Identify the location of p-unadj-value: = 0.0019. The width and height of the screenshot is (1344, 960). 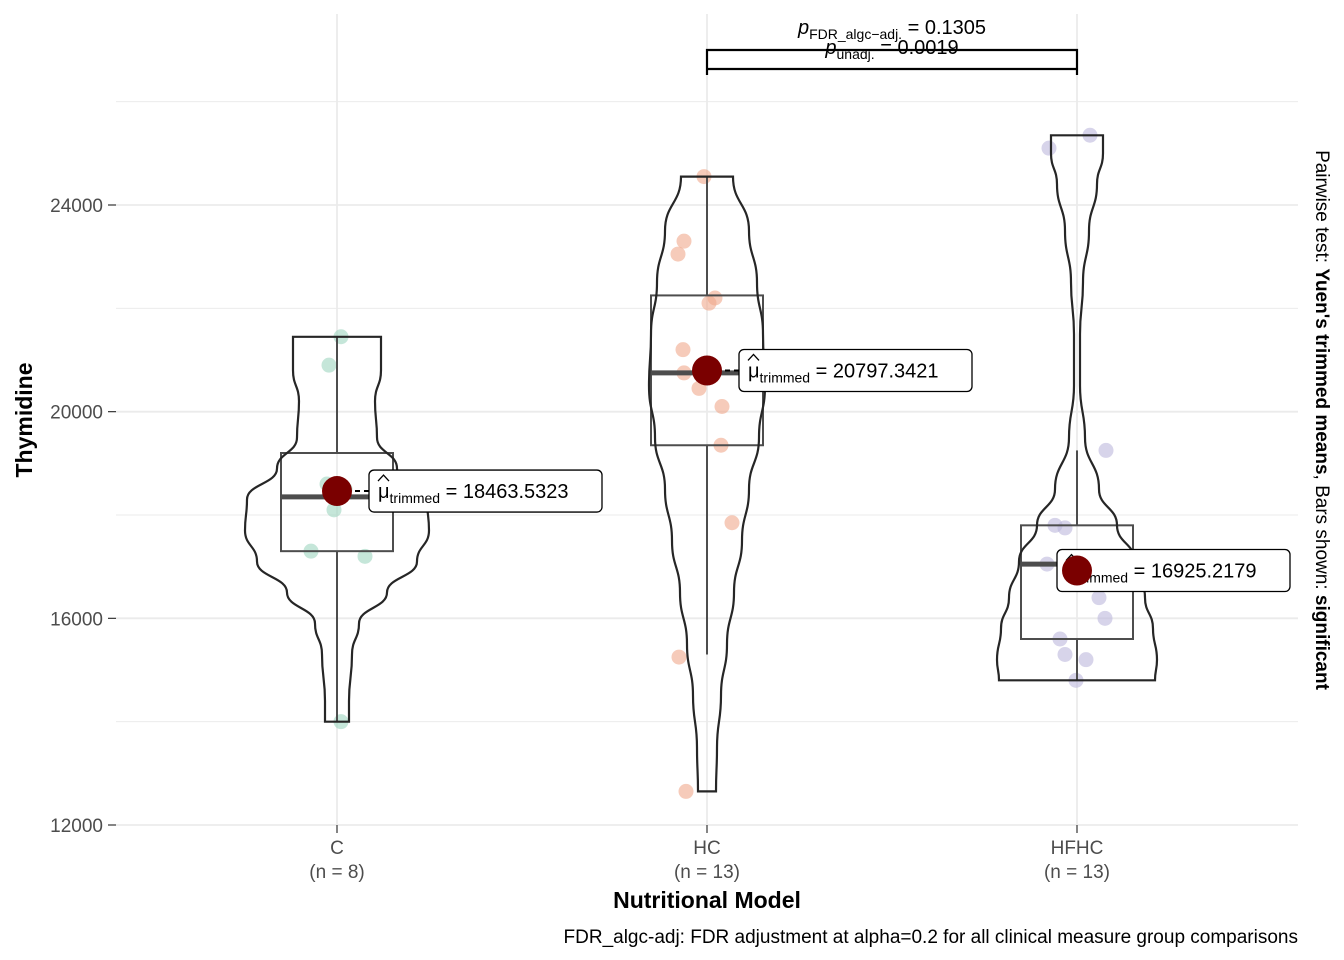
(917, 48).